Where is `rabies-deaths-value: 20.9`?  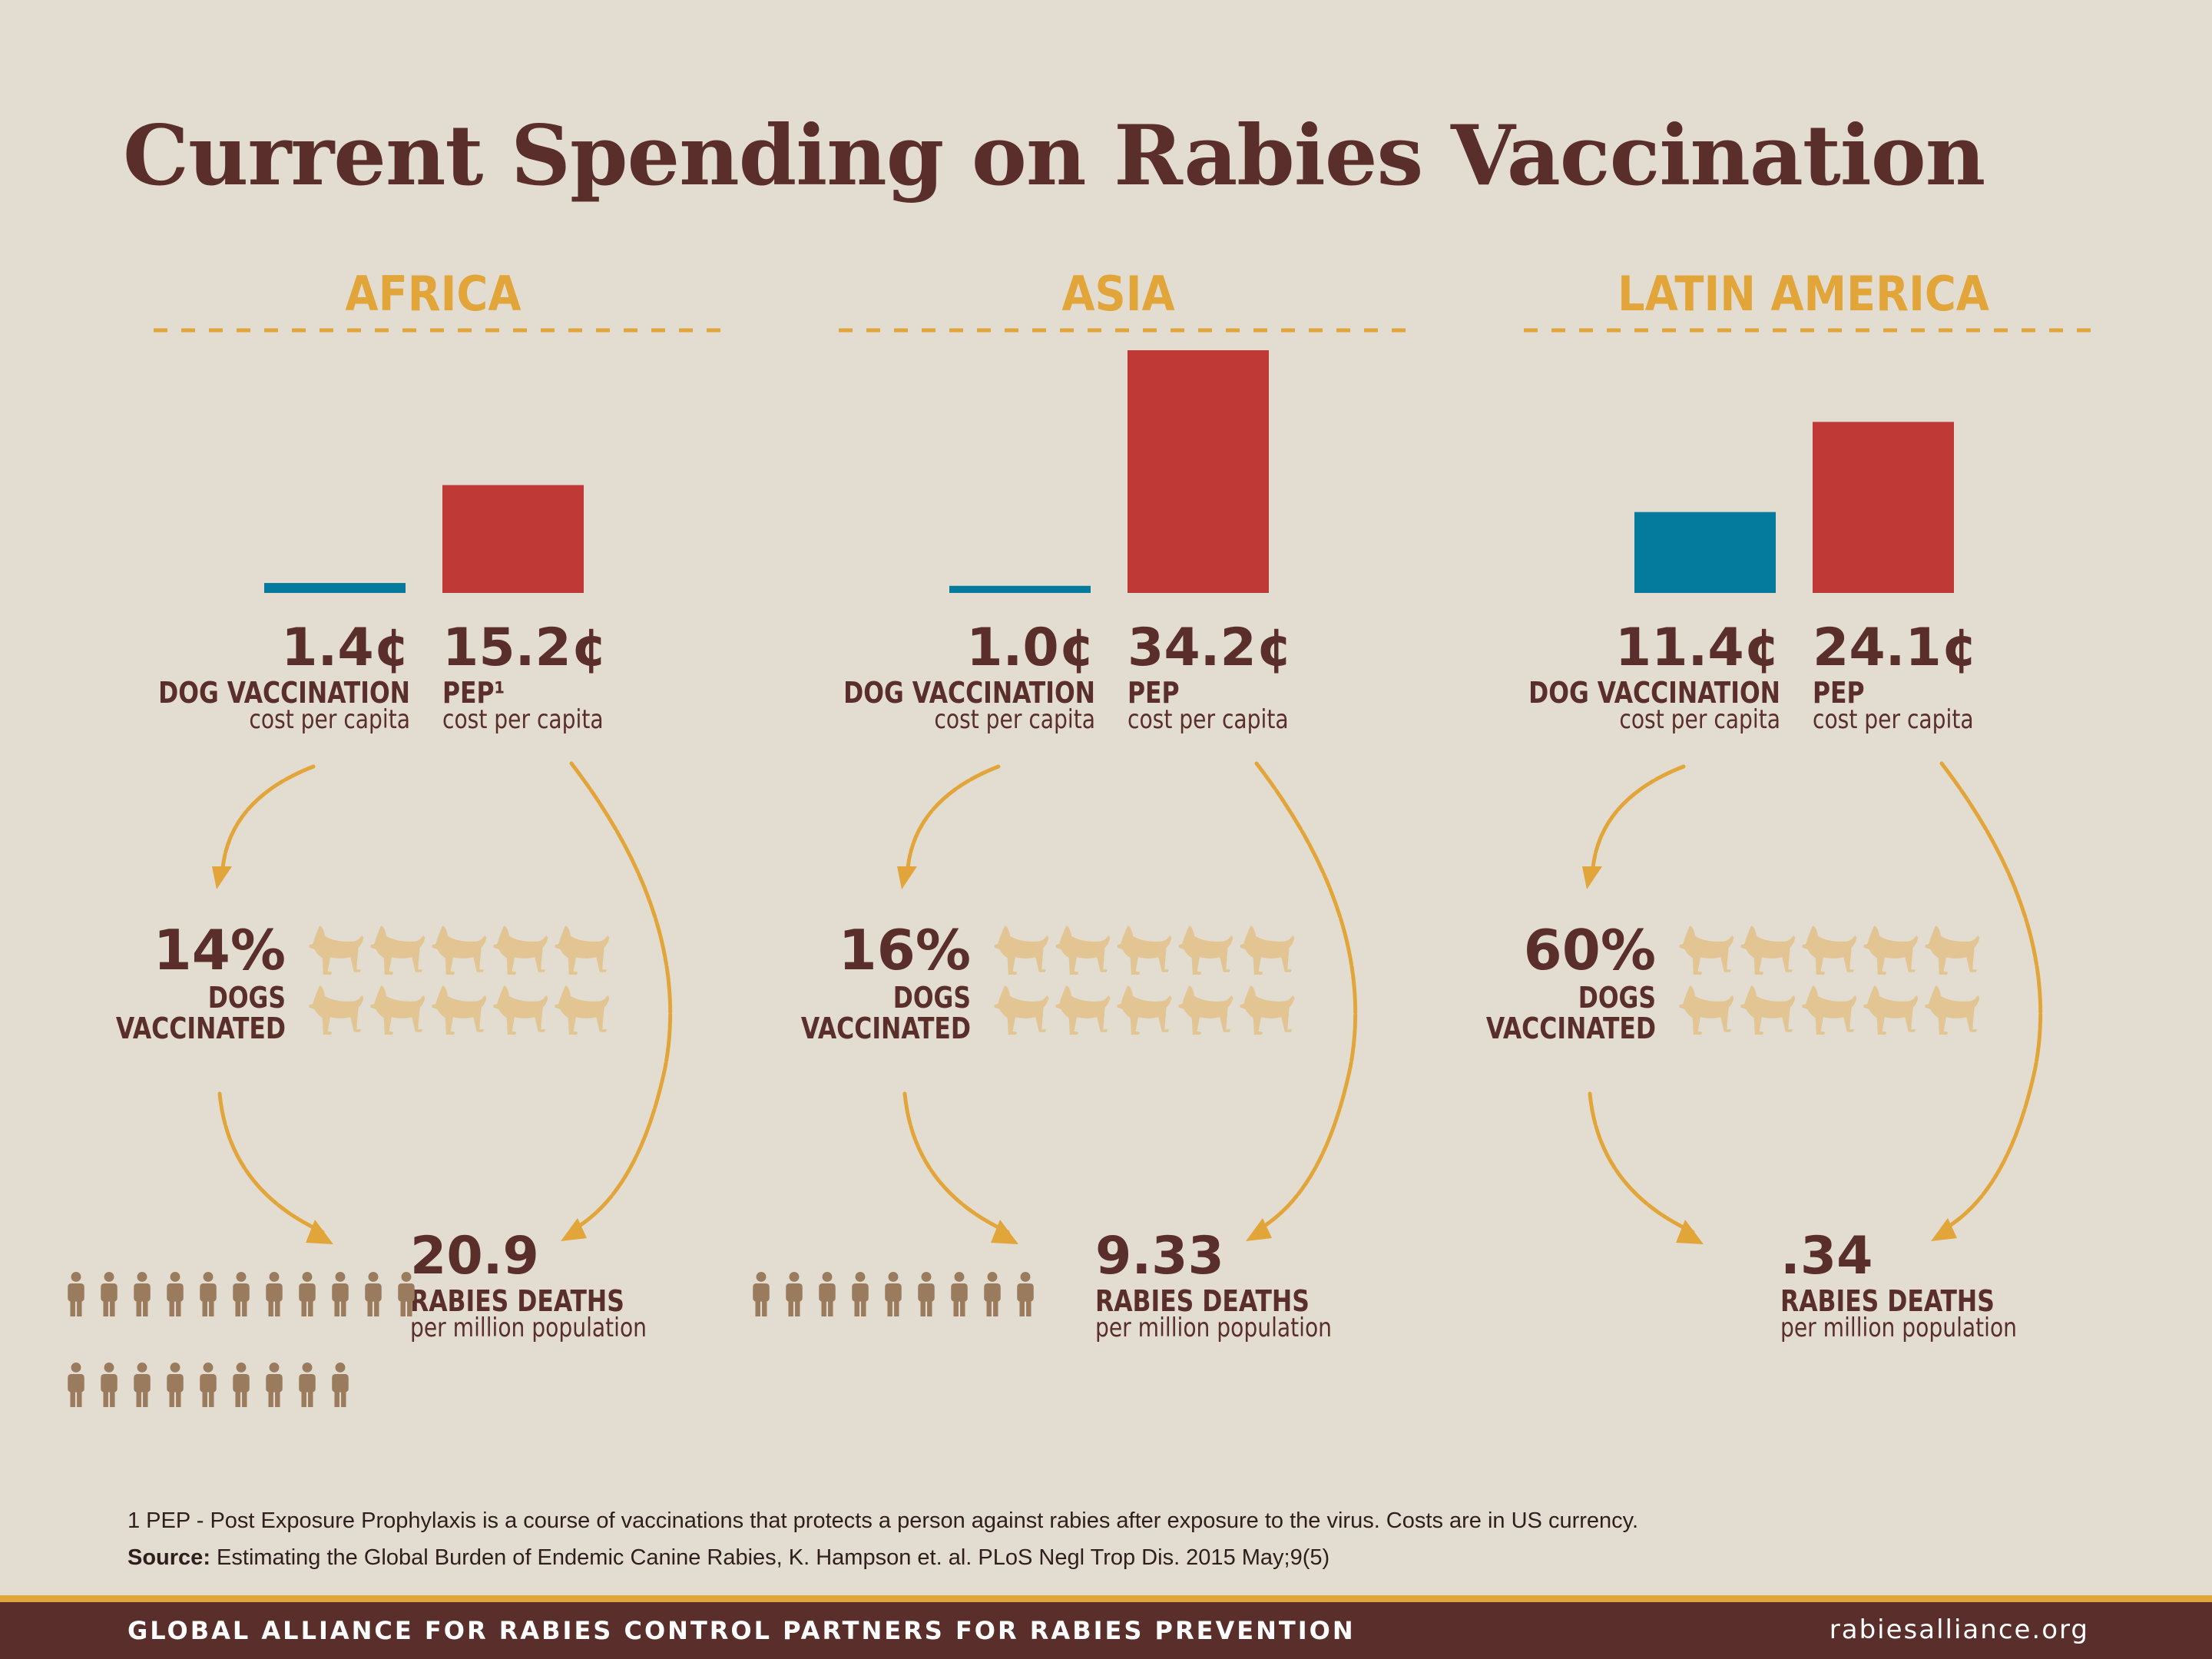
rabies-deaths-value: 20.9 is located at coordinates (475, 1256).